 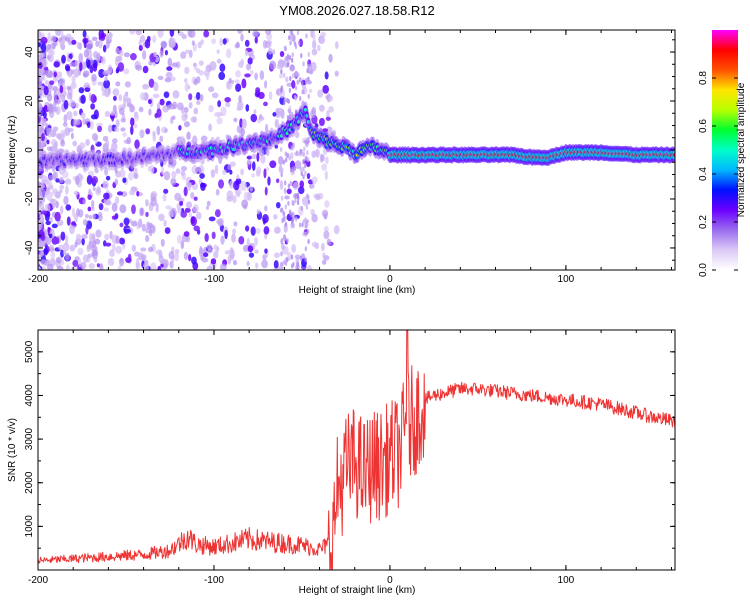 What do you see at coordinates (29, 150) in the screenshot?
I see `y-tick-label: 0` at bounding box center [29, 150].